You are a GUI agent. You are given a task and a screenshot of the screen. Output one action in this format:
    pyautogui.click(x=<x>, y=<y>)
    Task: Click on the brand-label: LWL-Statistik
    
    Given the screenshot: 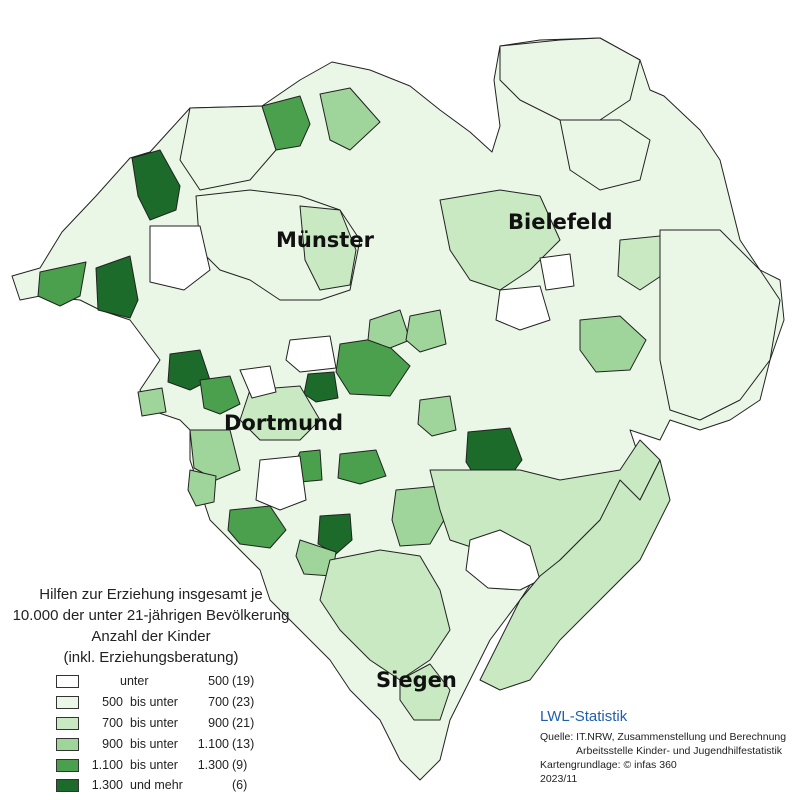 What is the action you would take?
    pyautogui.click(x=584, y=716)
    